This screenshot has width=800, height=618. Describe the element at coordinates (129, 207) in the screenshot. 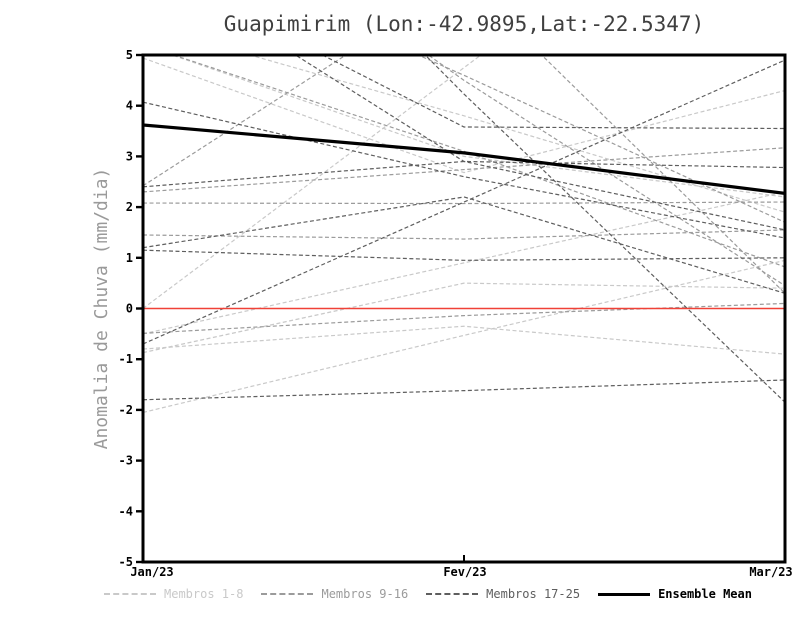

I see `y-tick-label: 2` at that location.